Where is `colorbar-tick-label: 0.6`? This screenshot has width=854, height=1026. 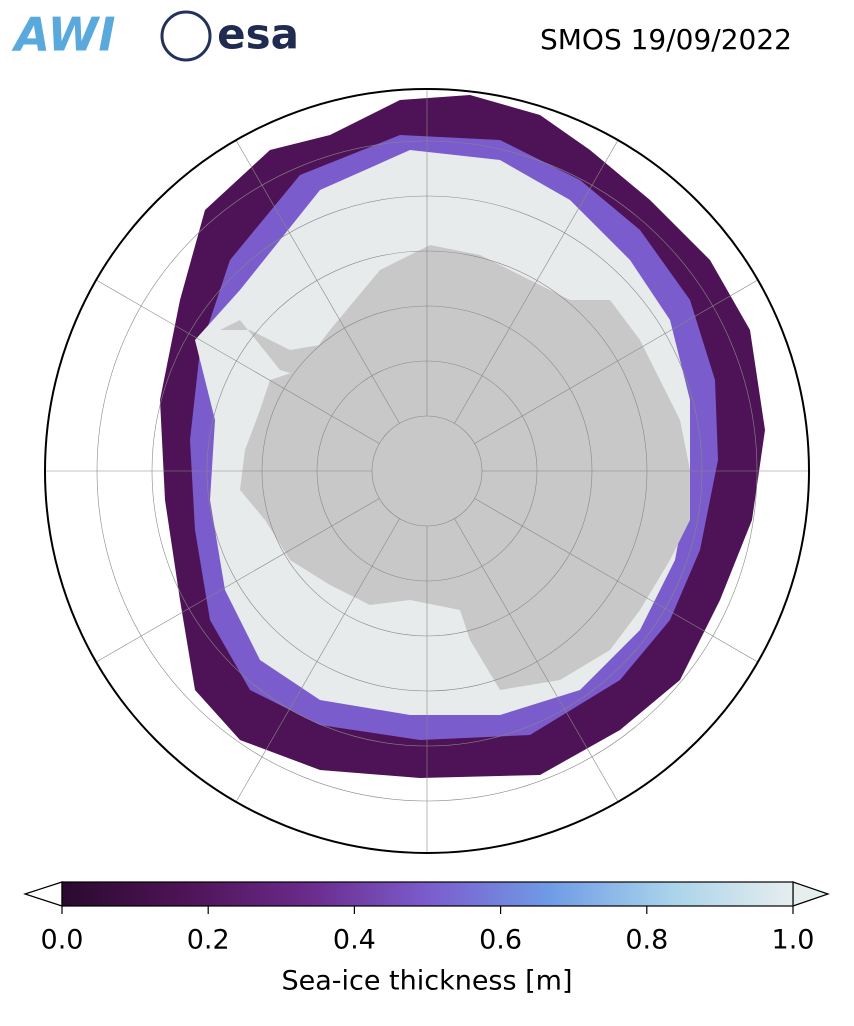
colorbar-tick-label: 0.6 is located at coordinates (500, 940).